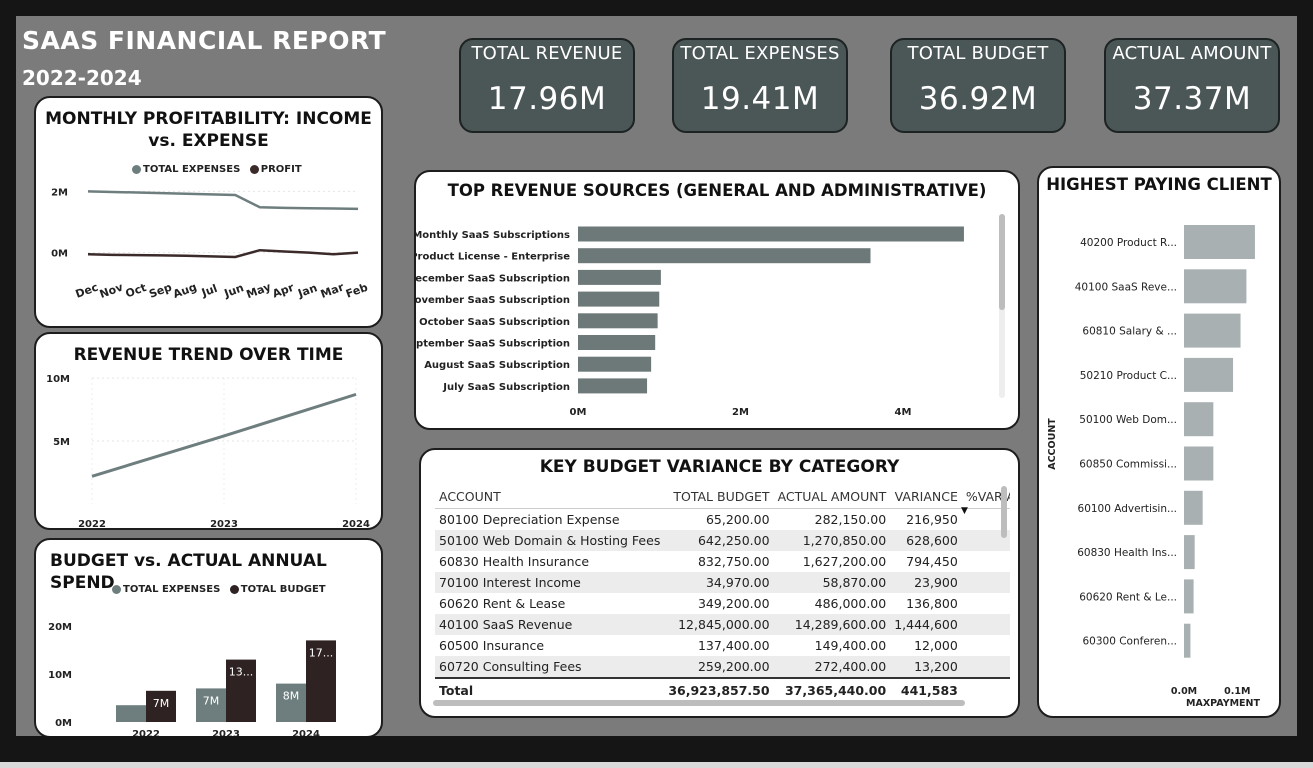 Image resolution: width=1313 pixels, height=768 pixels. I want to click on x-tick-label: Apr, so click(283, 291).